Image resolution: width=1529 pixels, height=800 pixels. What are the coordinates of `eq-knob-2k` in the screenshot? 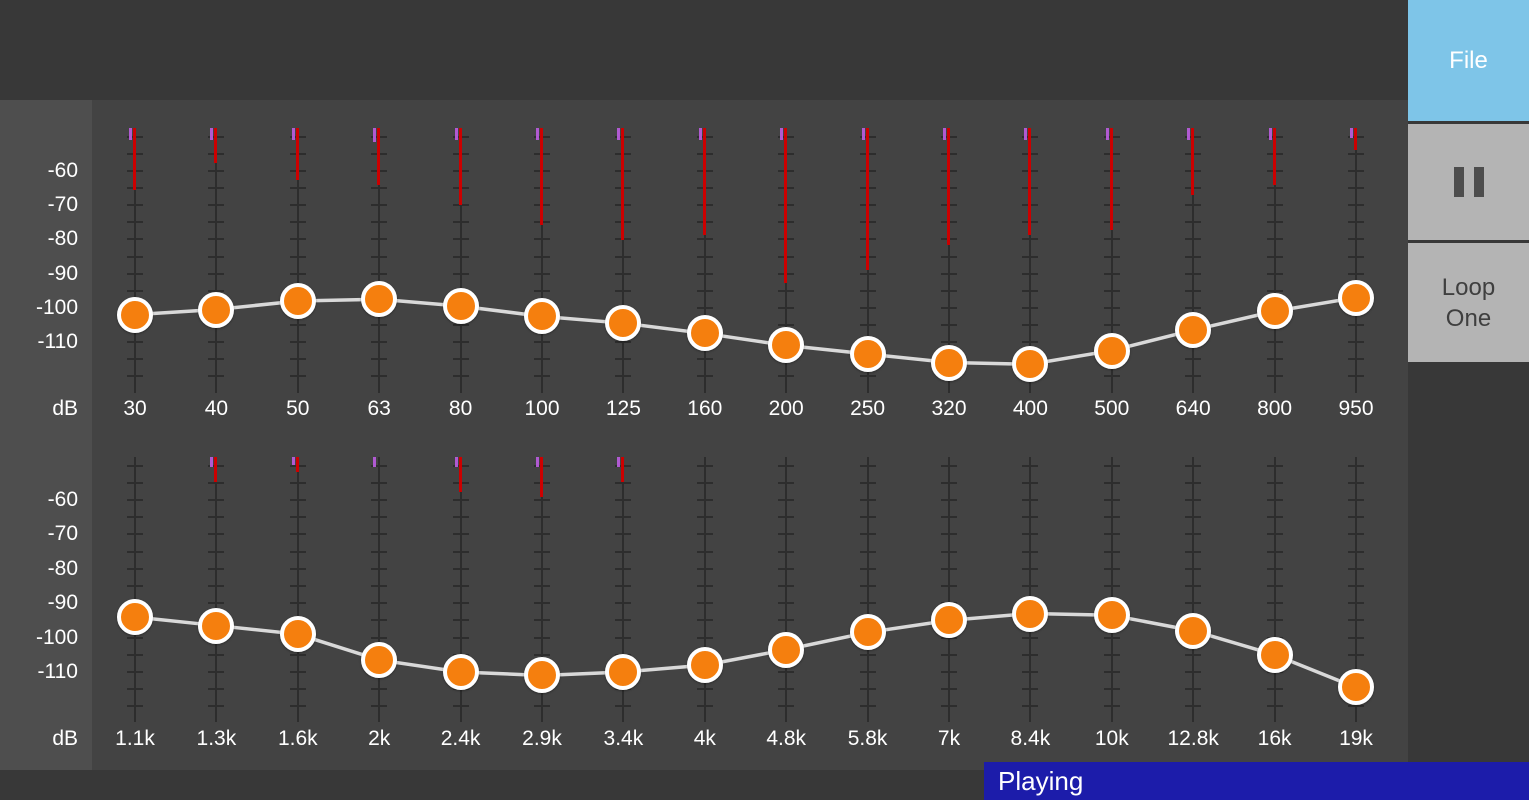 It's located at (379, 659).